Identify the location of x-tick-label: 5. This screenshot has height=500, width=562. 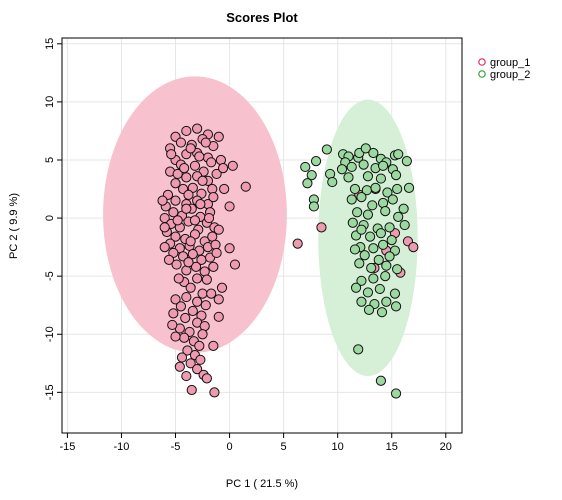
(284, 447).